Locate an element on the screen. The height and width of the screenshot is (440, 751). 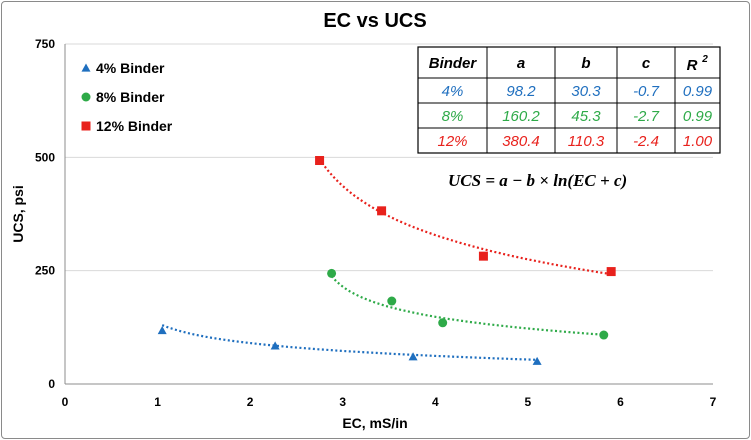
table-cell: 110.3 is located at coordinates (586, 141).